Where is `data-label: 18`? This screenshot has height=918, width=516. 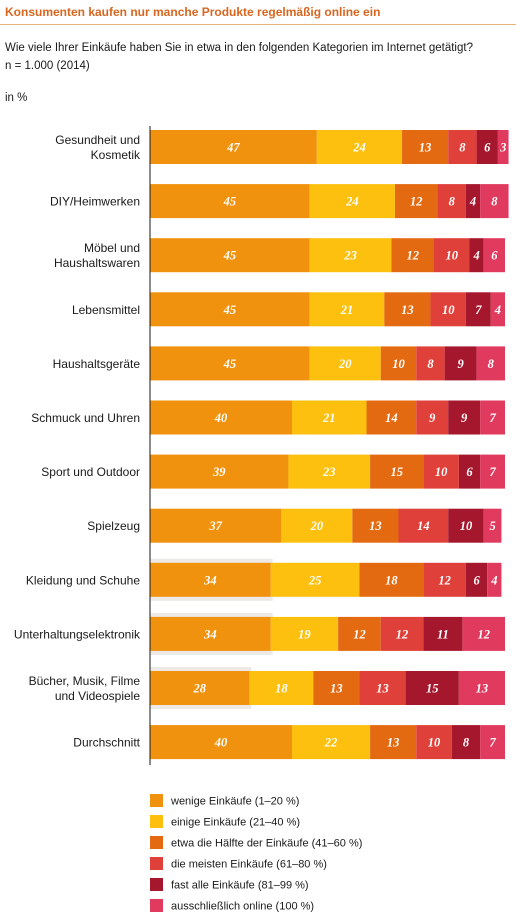
data-label: 18 is located at coordinates (281, 689).